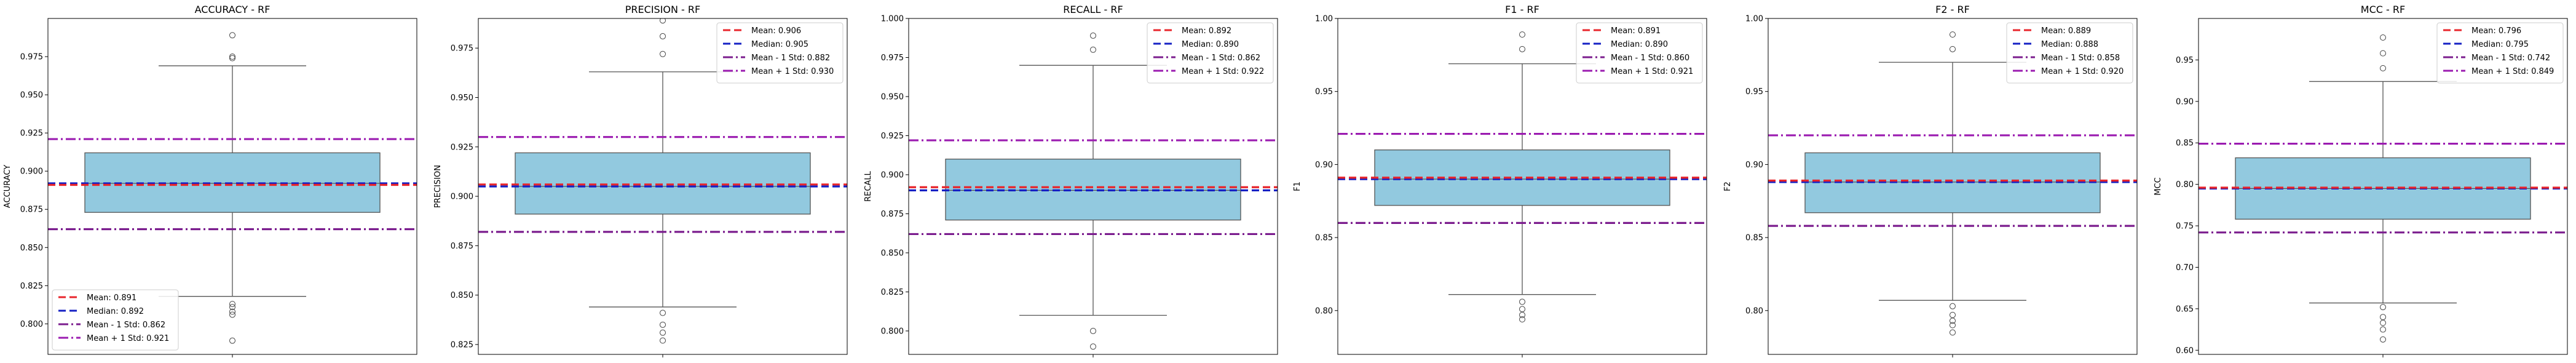 The height and width of the screenshot is (363, 2576). Describe the element at coordinates (792, 71) in the screenshot. I see `legend-label-mean-plus-std: Mean + 1 Std: 0.930` at that location.